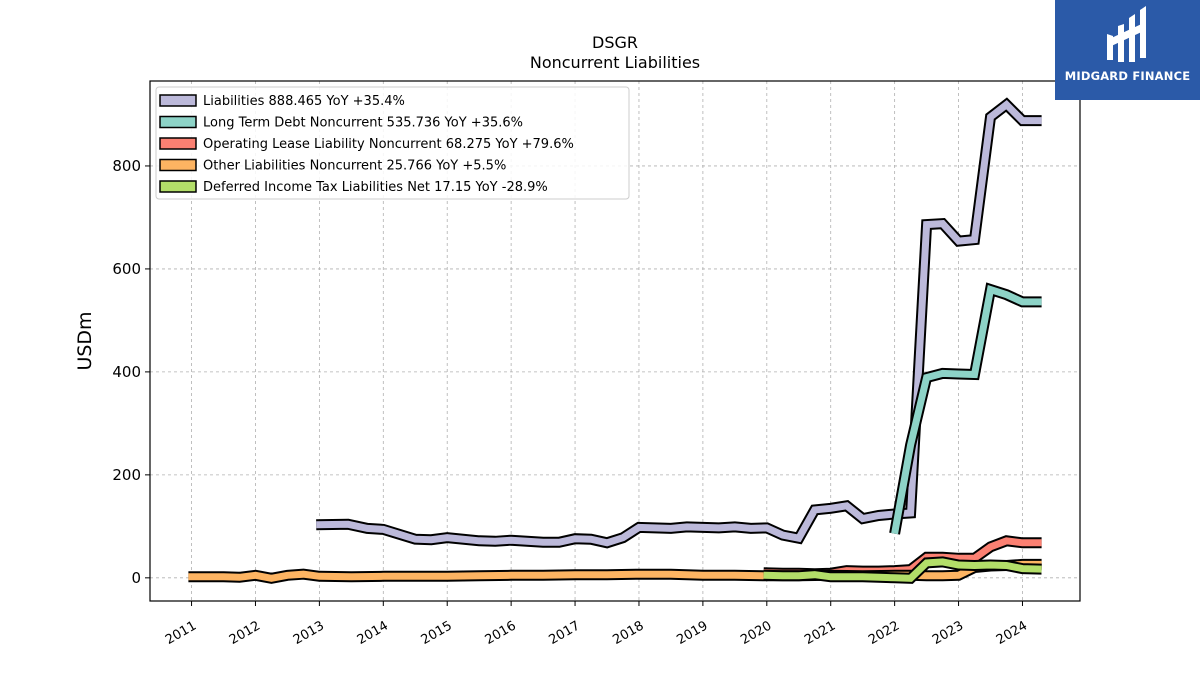 Image resolution: width=1200 pixels, height=675 pixels. I want to click on x-tick-label: 2011, so click(181, 633).